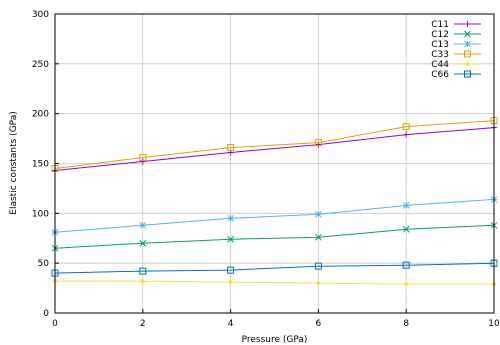 The width and height of the screenshot is (500, 345). I want to click on y-axis: 0 50 100 150 200 250 300, so click(45, 164).